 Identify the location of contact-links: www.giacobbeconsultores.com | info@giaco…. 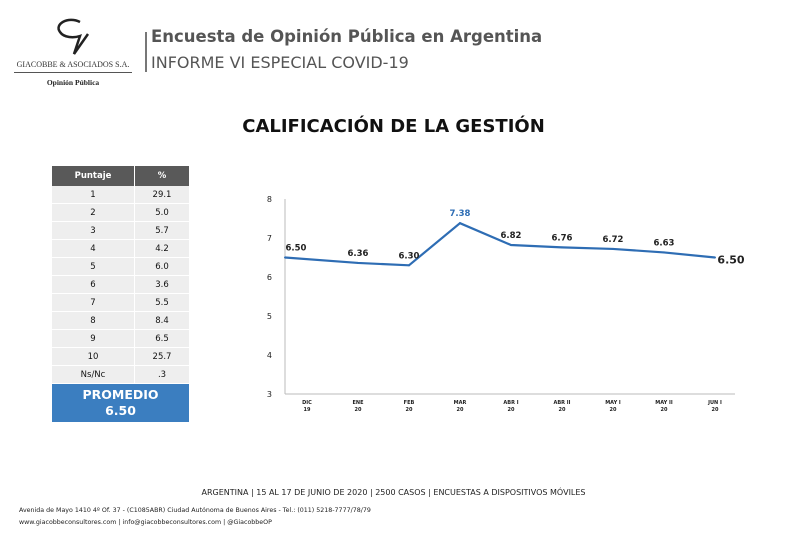
(145, 522).